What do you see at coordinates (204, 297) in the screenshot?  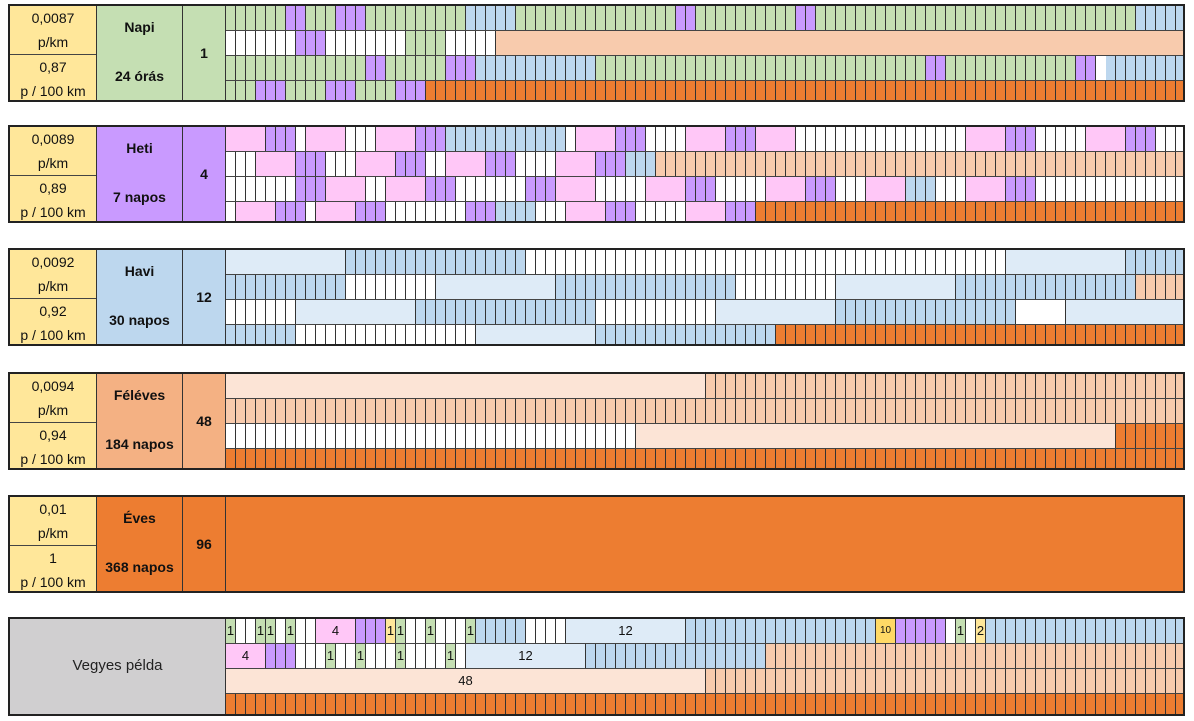 I see `ticket-count: 12` at bounding box center [204, 297].